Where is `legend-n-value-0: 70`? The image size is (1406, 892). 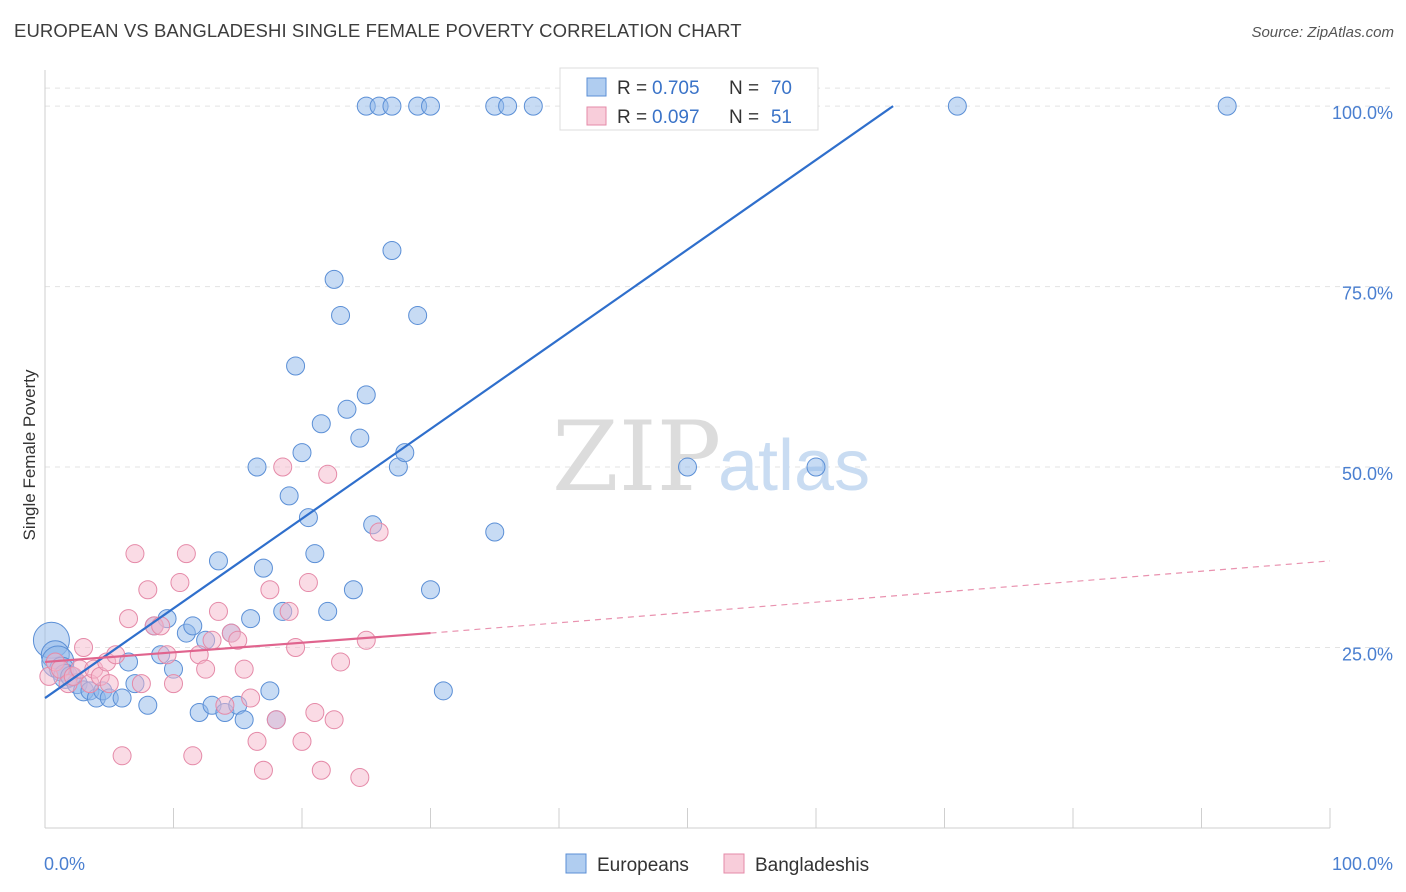
legend-n-value-0: 70 is located at coordinates (781, 88).